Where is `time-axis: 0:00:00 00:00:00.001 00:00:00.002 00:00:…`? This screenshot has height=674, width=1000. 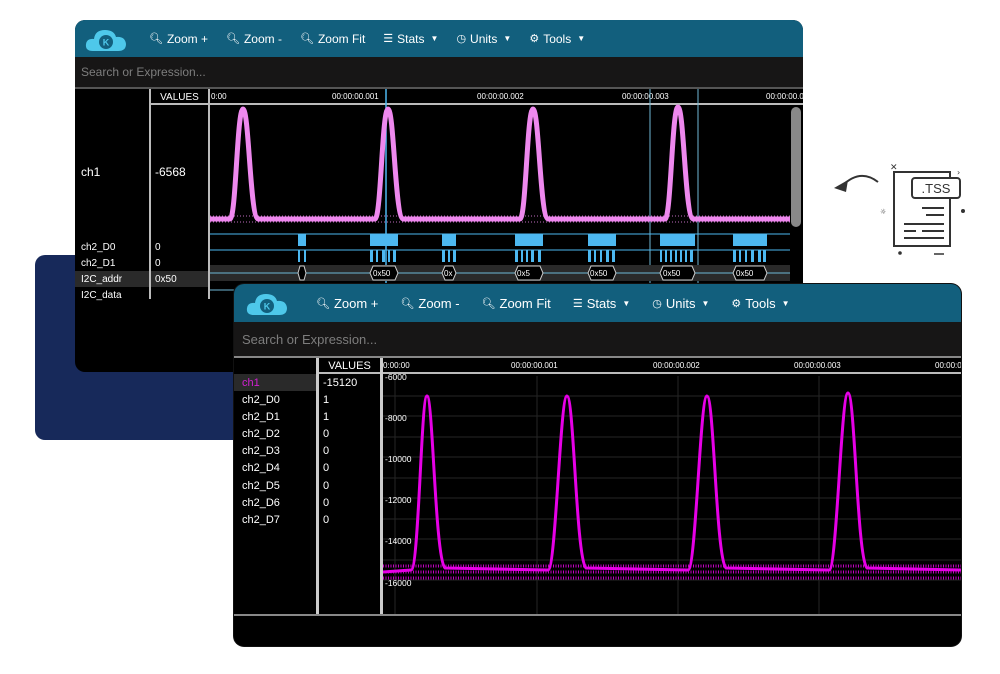 time-axis: 0:00:00 00:00:00.001 00:00:00.002 00:00:… is located at coordinates (672, 366).